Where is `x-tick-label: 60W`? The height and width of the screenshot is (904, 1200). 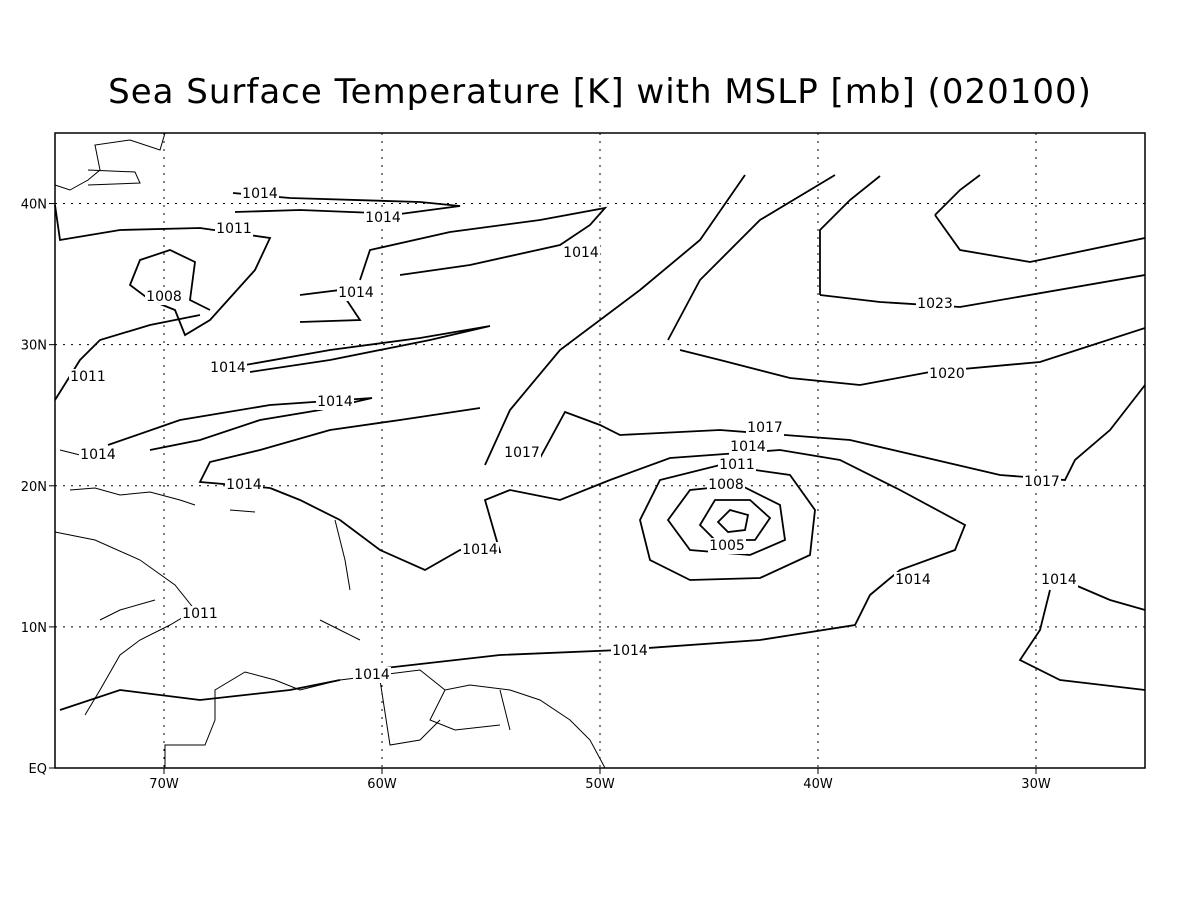
x-tick-label: 60W is located at coordinates (382, 784).